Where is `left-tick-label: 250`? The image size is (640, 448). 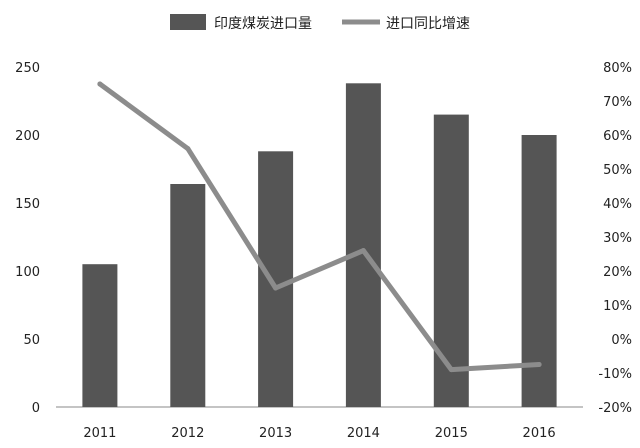 left-tick-label: 250 is located at coordinates (27, 68).